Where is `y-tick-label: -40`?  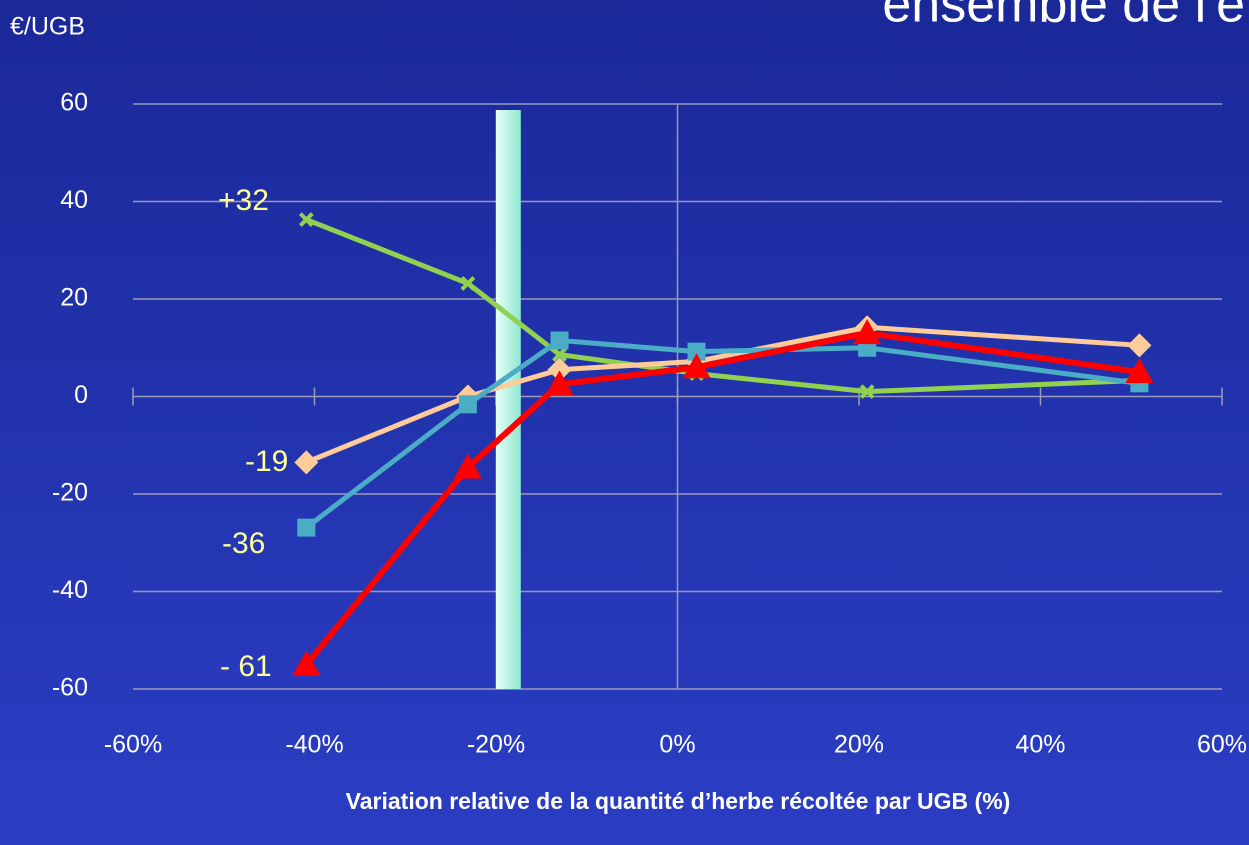
y-tick-label: -40 is located at coordinates (70, 590).